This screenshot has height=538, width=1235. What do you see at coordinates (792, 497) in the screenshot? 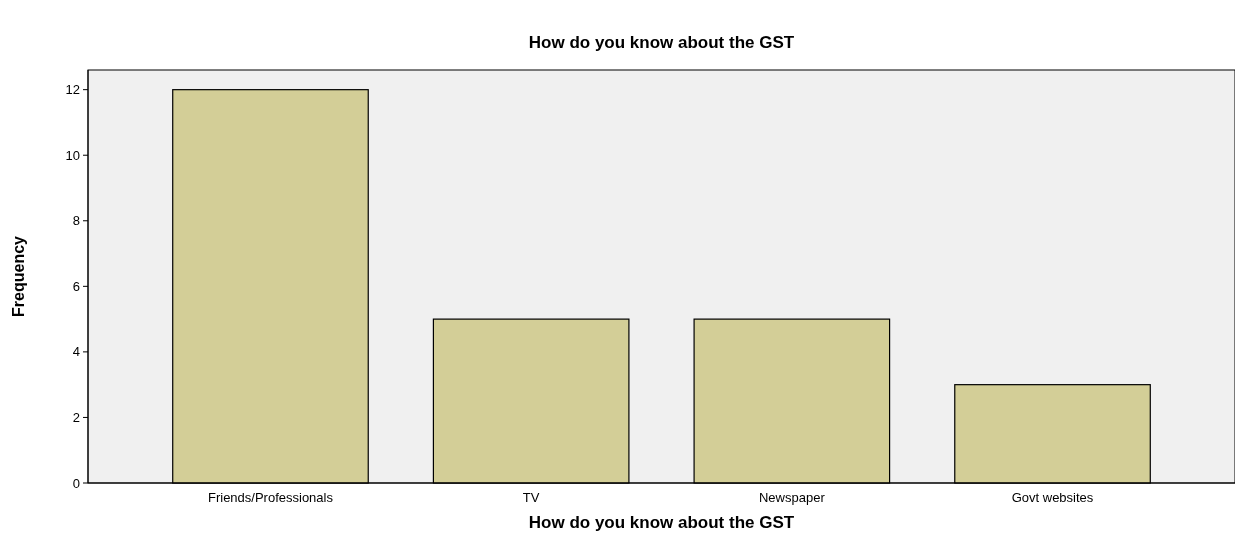
I see `x-tick-label: Newspaper` at bounding box center [792, 497].